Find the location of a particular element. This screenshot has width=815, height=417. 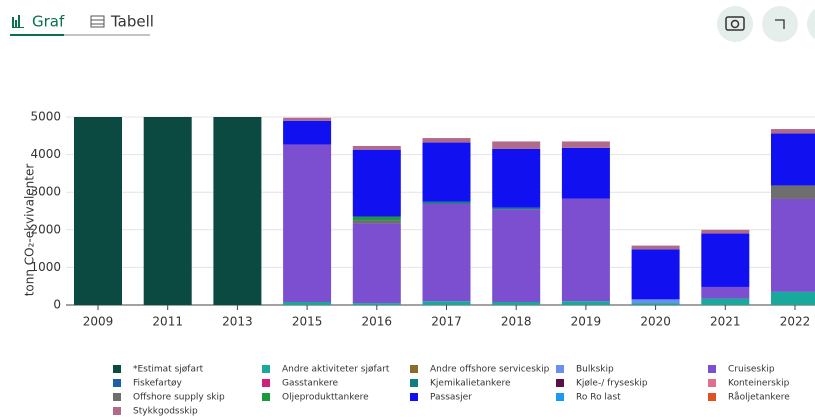

y-axis-title: tonn CO₂-ekvivalenter is located at coordinates (30, 230).